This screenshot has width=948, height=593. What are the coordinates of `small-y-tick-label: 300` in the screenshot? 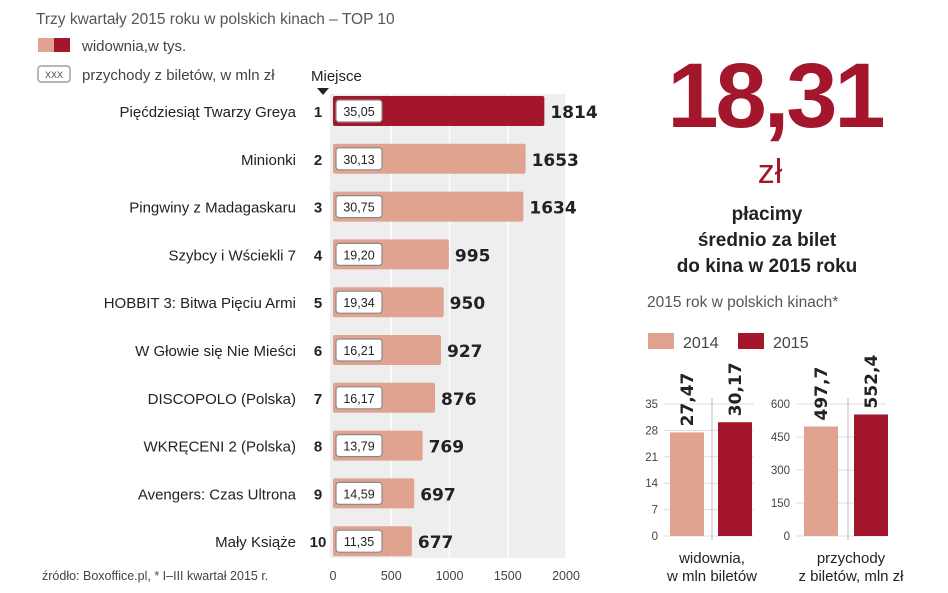 It's located at (780, 471).